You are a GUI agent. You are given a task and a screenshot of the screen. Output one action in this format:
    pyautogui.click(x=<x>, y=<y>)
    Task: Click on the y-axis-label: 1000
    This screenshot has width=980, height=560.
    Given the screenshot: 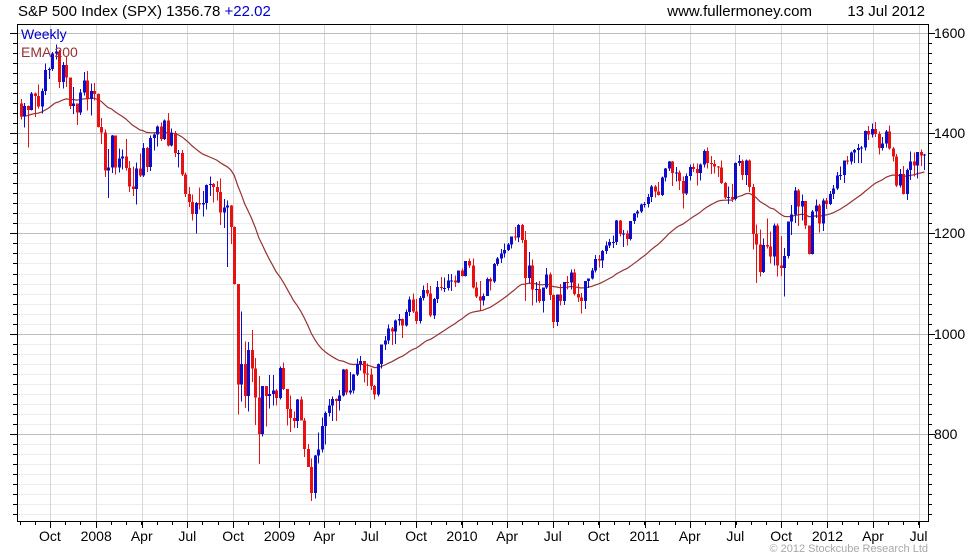 What is the action you would take?
    pyautogui.click(x=950, y=333)
    